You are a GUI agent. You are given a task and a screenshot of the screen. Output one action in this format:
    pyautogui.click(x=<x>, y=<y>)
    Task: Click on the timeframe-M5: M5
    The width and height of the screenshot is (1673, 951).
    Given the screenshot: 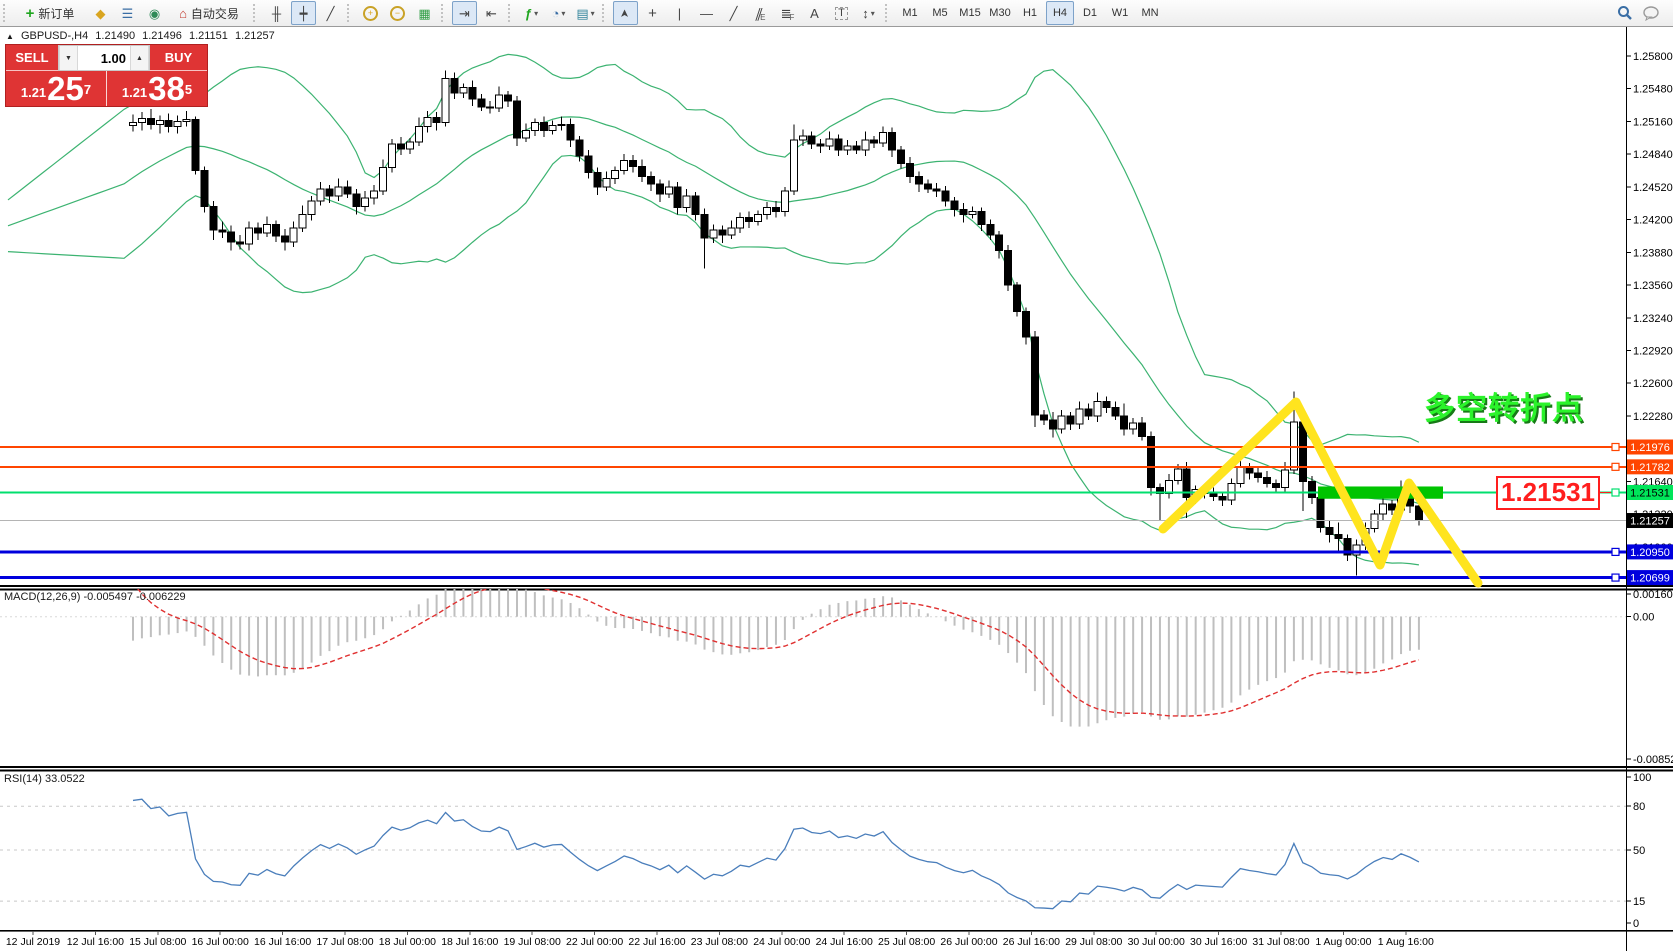 What is the action you would take?
    pyautogui.click(x=940, y=13)
    